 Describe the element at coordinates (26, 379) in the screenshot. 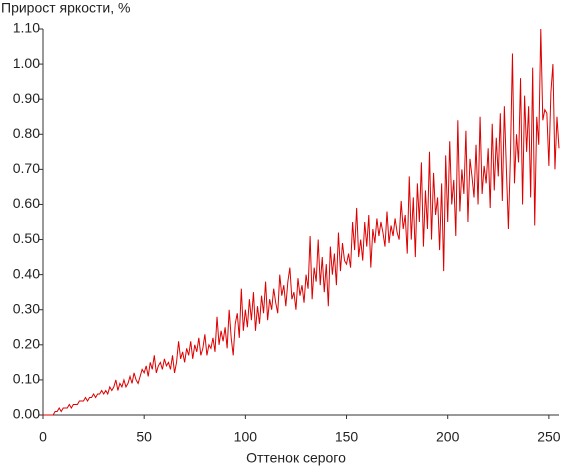

I see `y-tick-label: 0.10` at that location.